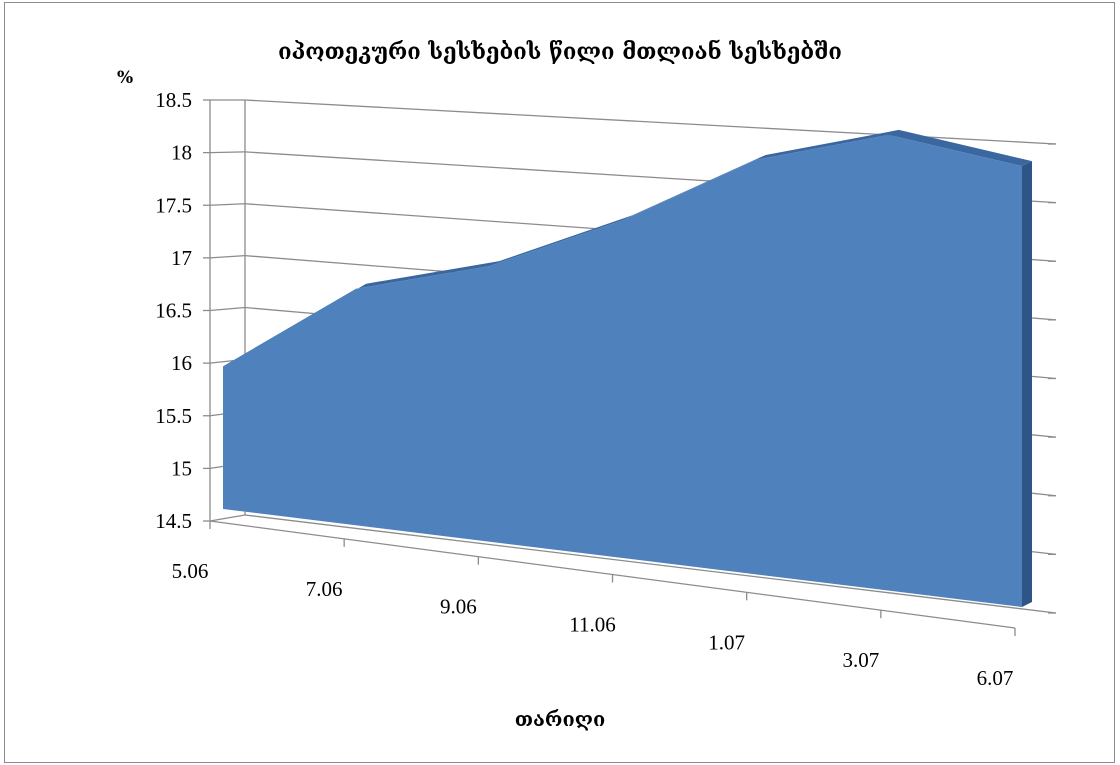 The image size is (1120, 765). I want to click on y-tick-labels: 14.5 15 15.5 16 16.5 17 17.5 18 18.5, so click(173, 310).